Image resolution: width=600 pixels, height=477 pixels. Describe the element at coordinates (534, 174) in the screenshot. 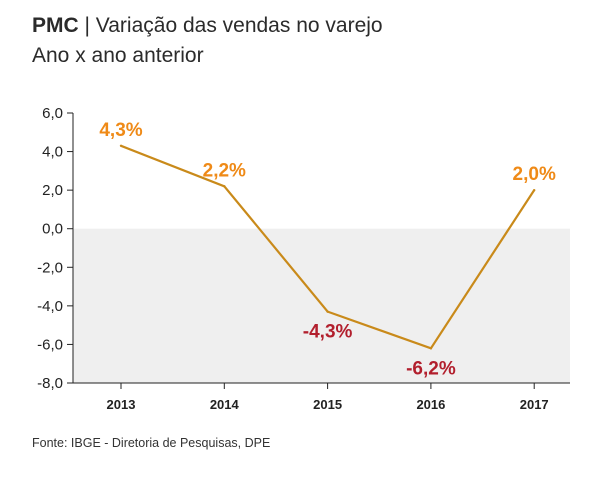

I see `data-label: 2,0%` at that location.